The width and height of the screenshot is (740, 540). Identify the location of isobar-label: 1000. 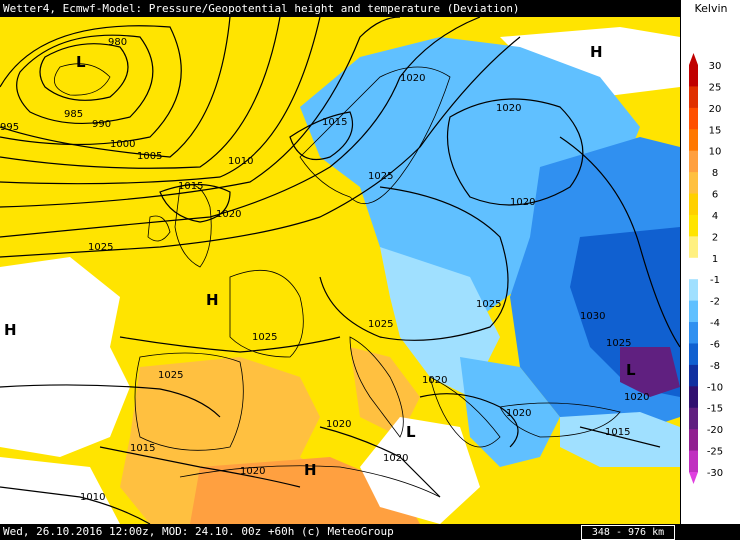
(122, 144).